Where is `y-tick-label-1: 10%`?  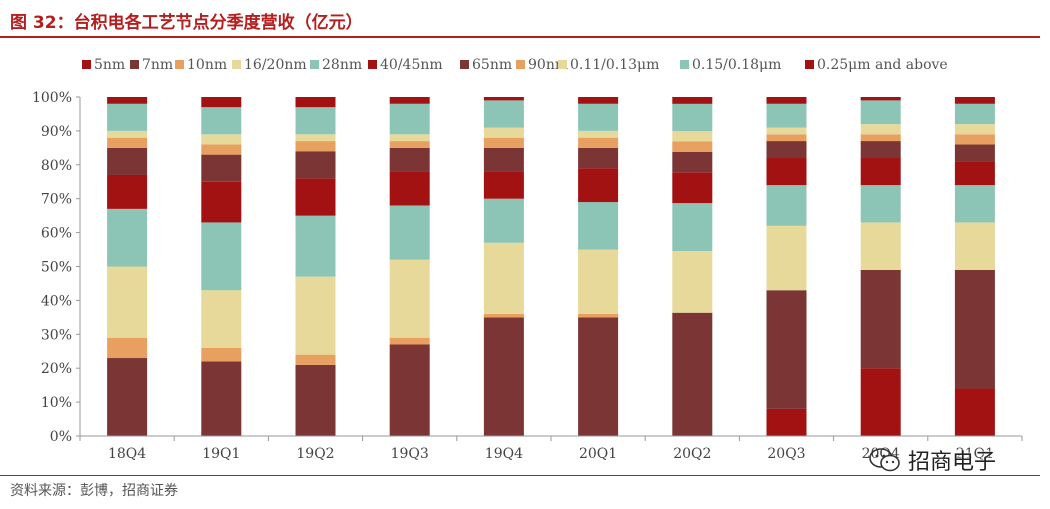 y-tick-label-1: 10% is located at coordinates (56, 403).